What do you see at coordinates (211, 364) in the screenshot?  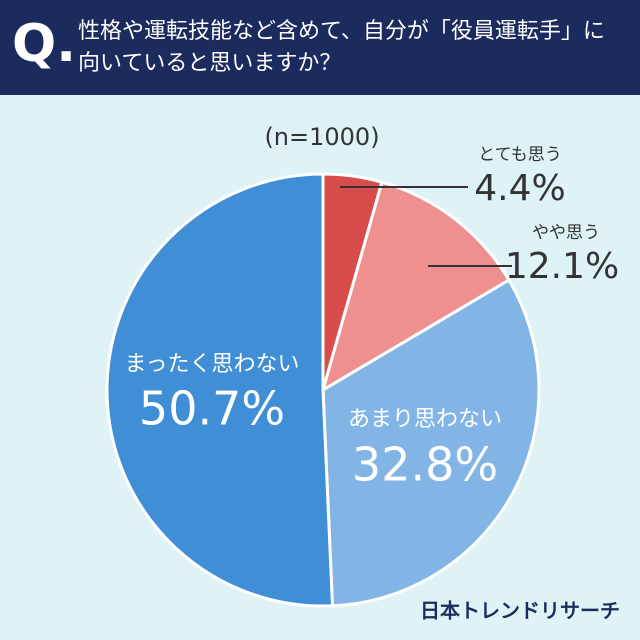 I see `category-label: まったく思わない` at bounding box center [211, 364].